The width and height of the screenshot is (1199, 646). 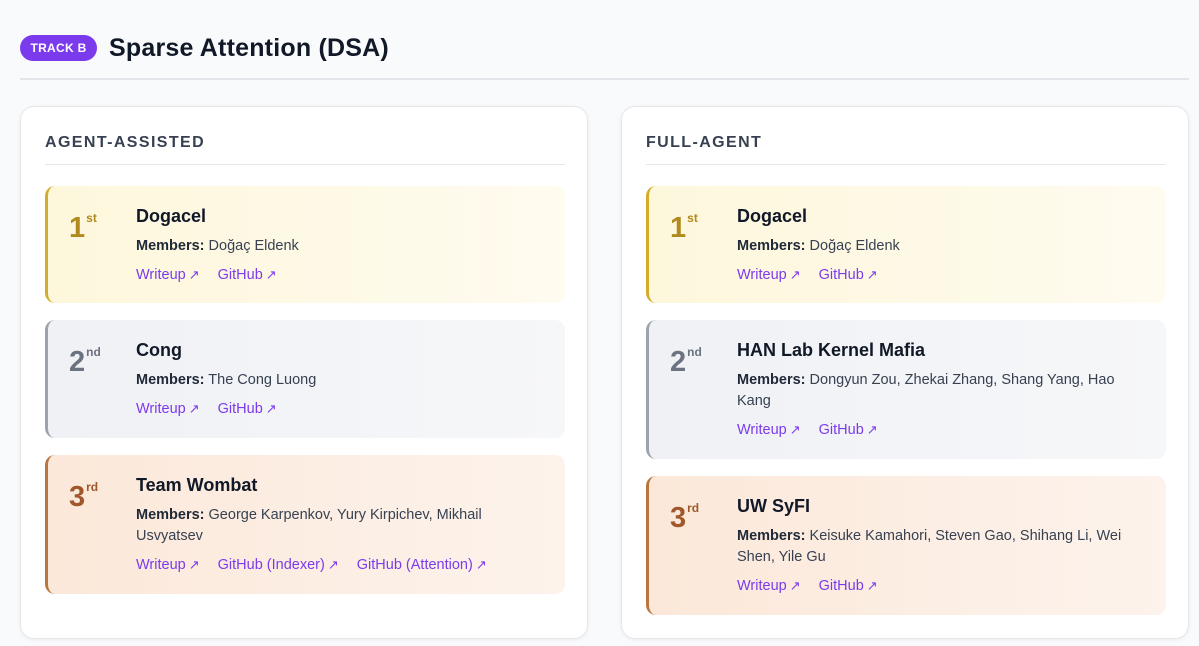 What do you see at coordinates (305, 149) in the screenshot?
I see `column-title: AGENT-ASSISTED` at bounding box center [305, 149].